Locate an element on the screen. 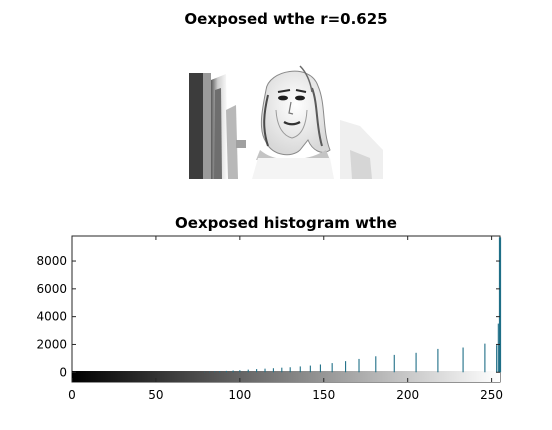 This screenshot has height=430, width=552. x-tick-label: 150 is located at coordinates (323, 395).